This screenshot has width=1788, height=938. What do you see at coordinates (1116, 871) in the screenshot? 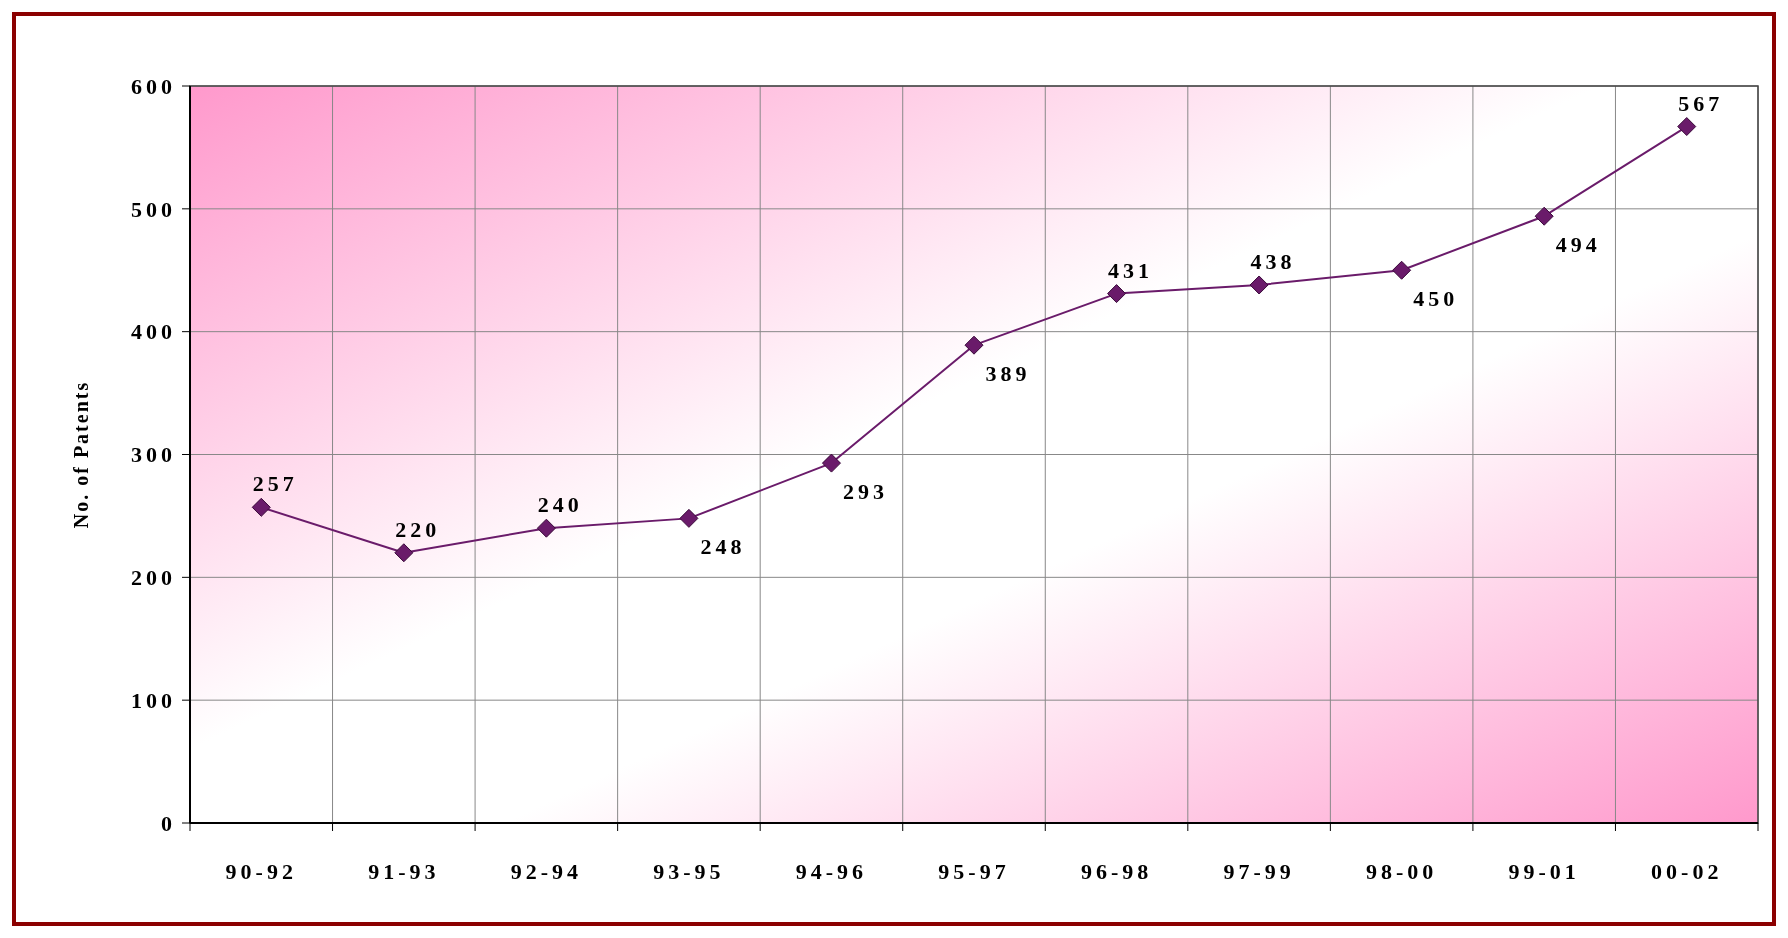
I see `x-tick-label: 96-98` at bounding box center [1116, 871].